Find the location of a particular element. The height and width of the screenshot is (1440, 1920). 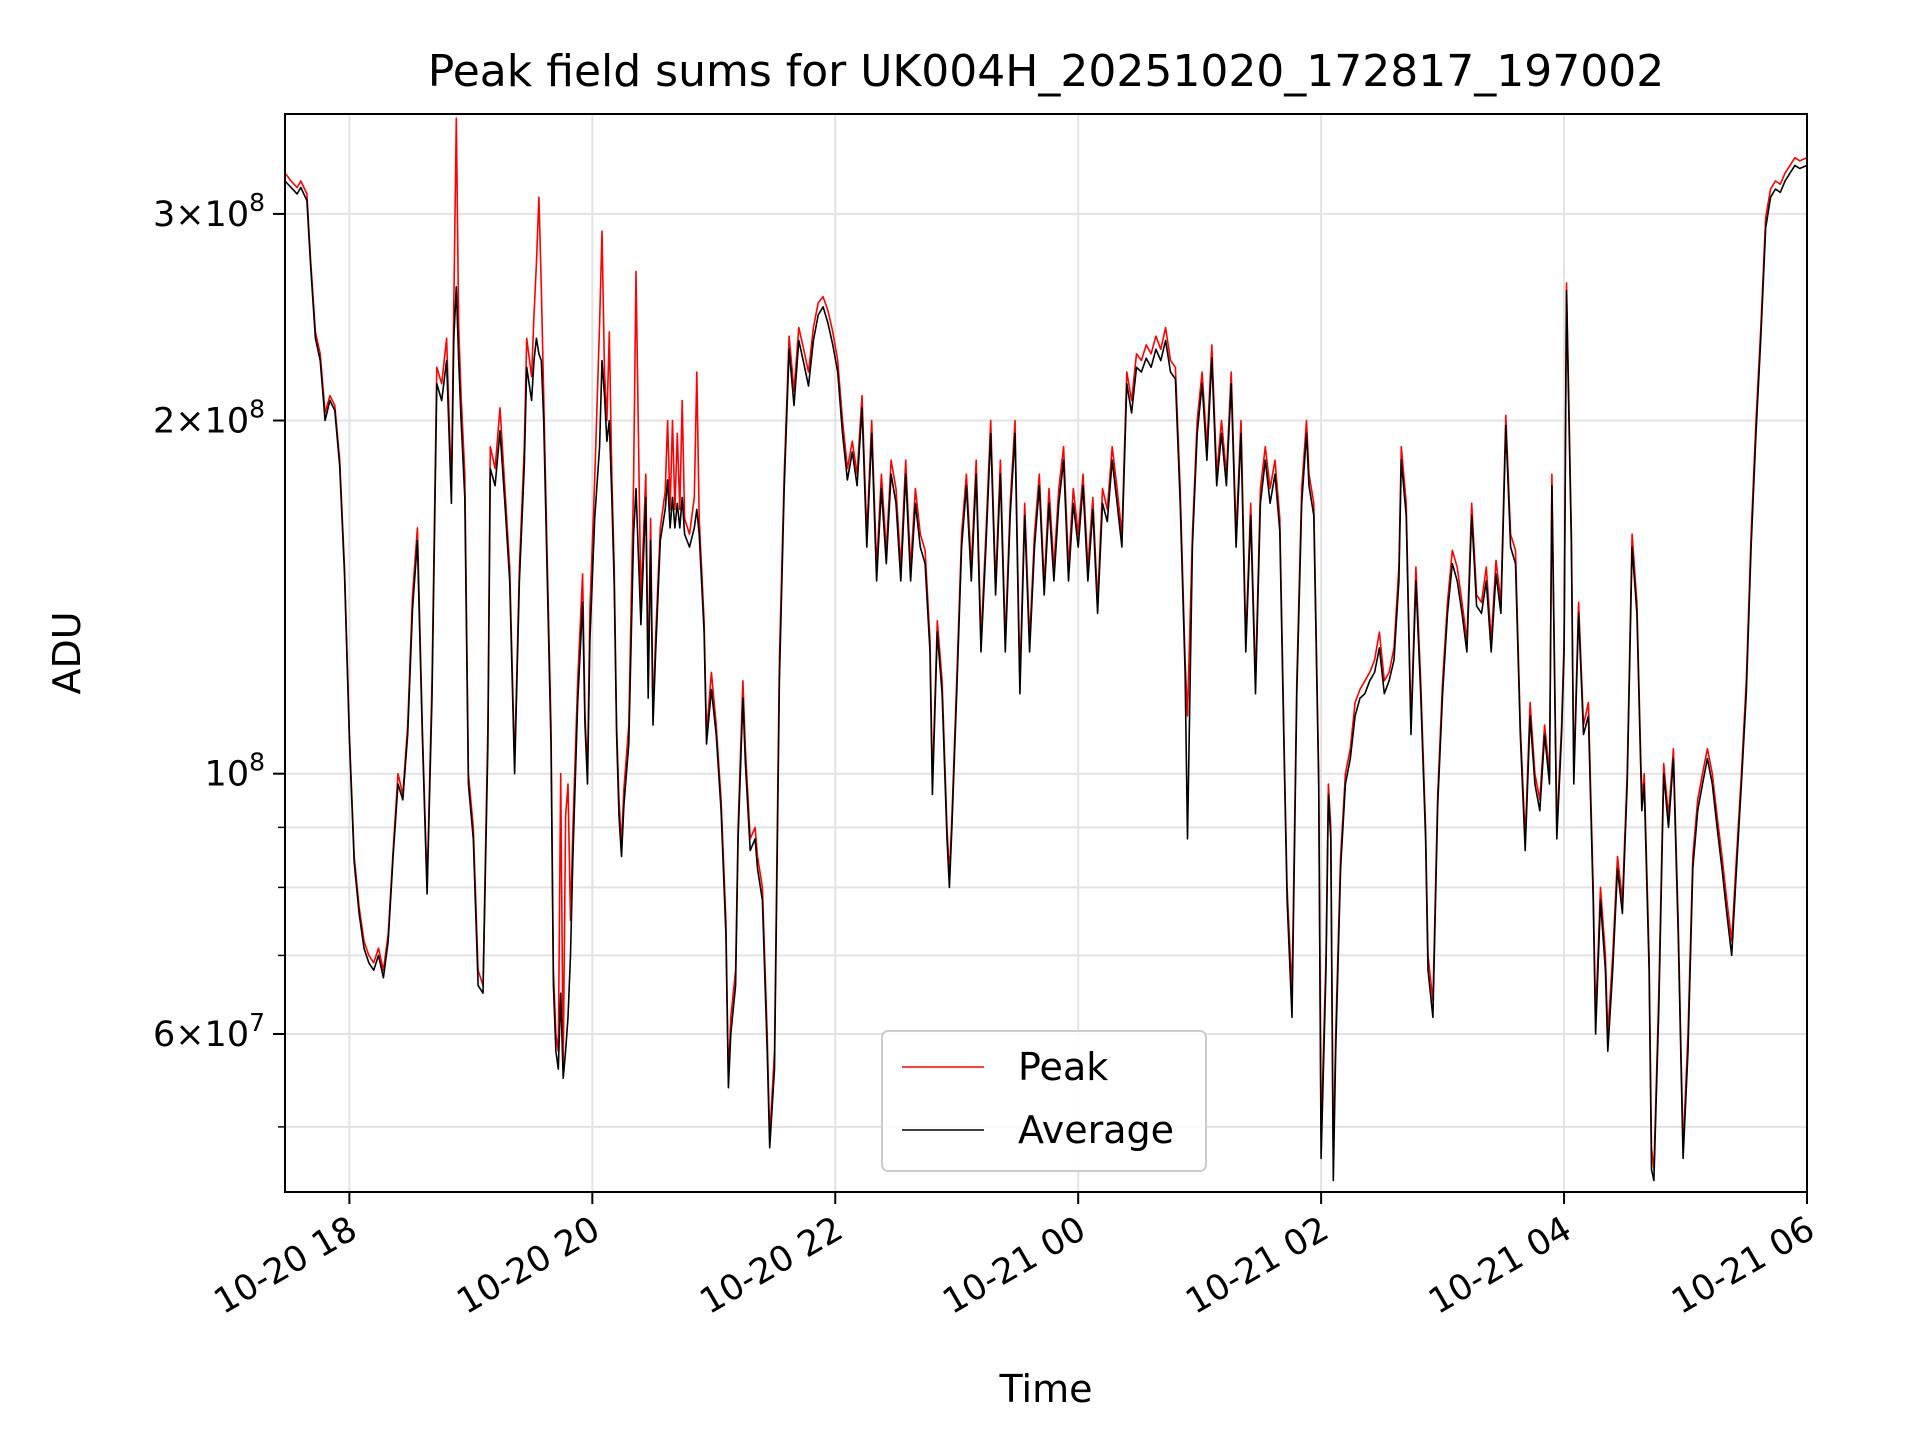

legend-peak-label: Peak is located at coordinates (1063, 1067).